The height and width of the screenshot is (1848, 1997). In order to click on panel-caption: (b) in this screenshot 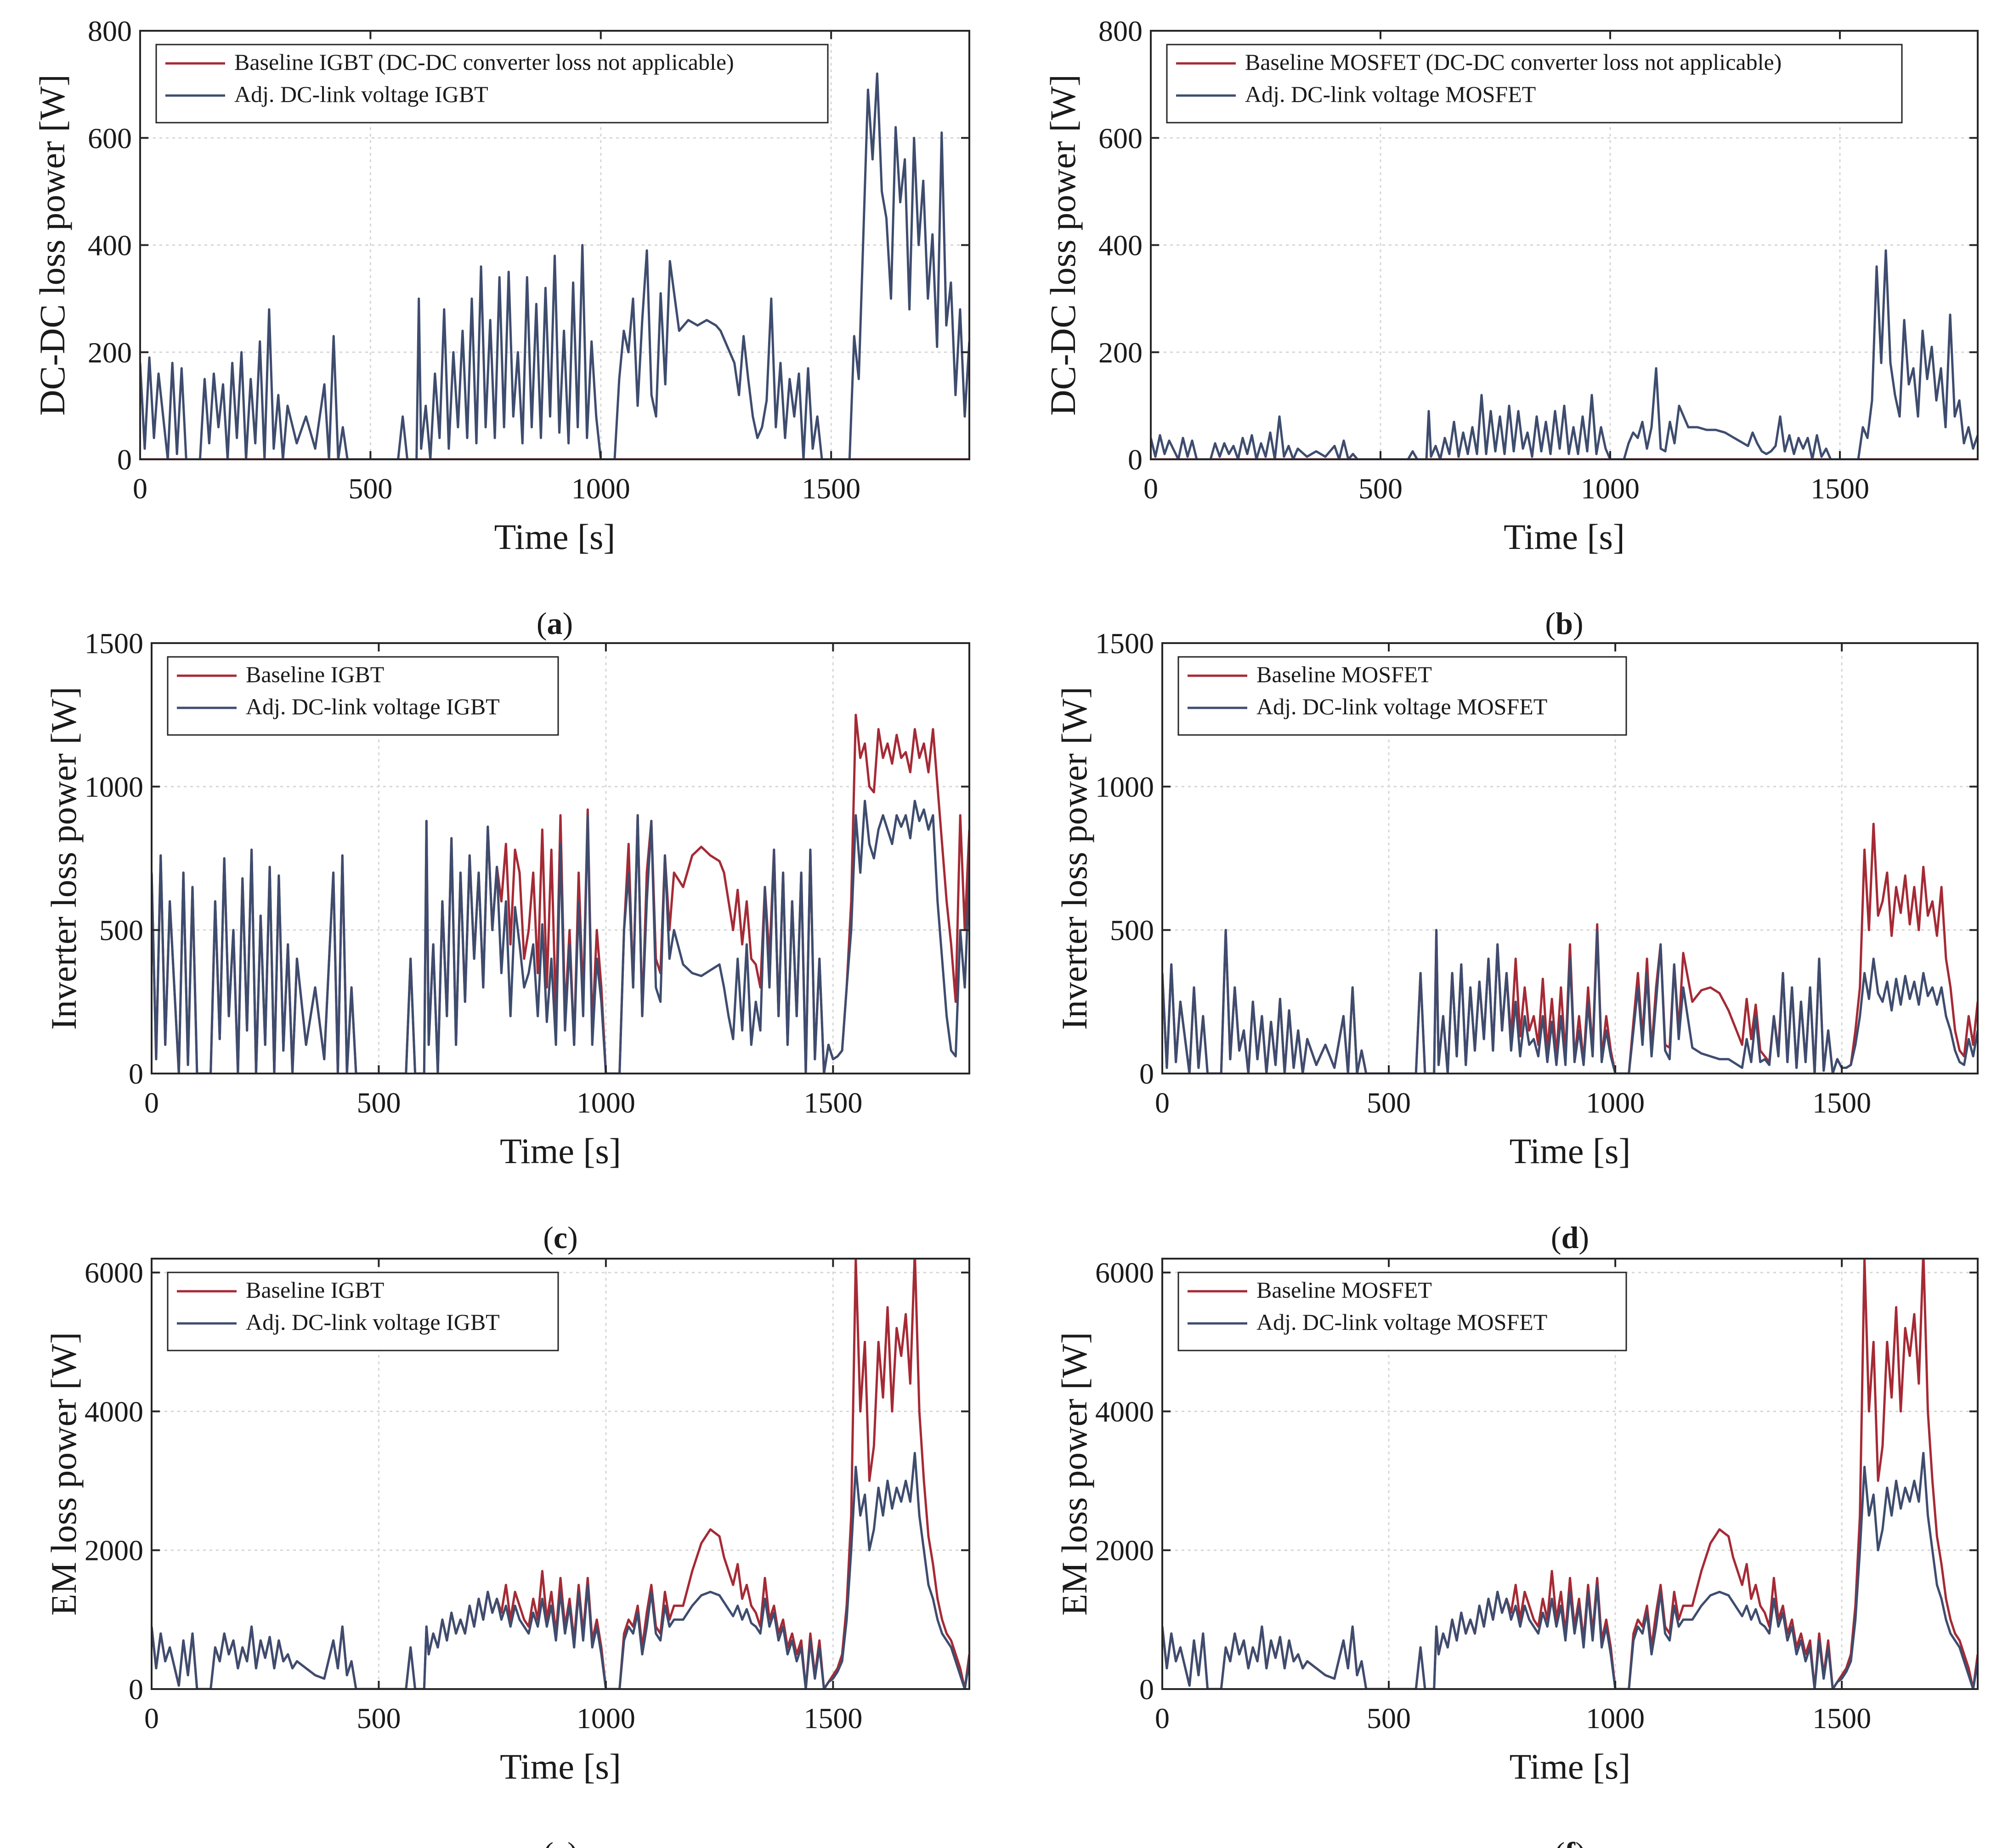, I will do `click(1564, 623)`.